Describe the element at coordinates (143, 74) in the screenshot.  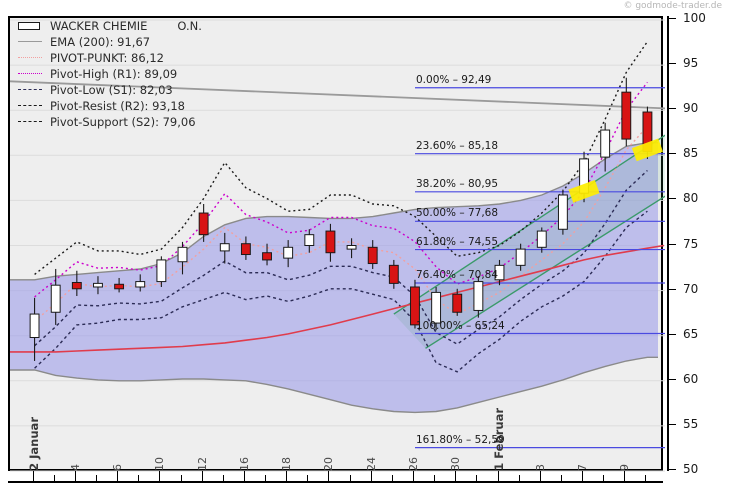
I see `legend-row: Pivot-High (R1): 89,09` at that location.